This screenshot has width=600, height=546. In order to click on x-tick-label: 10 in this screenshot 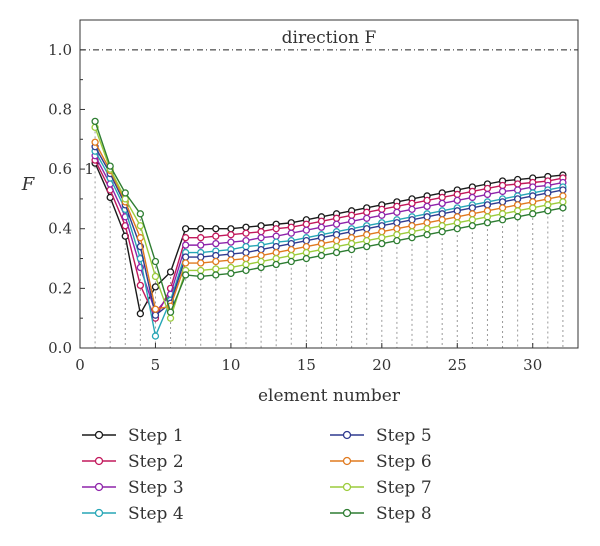, I will do `click(230, 365)`.